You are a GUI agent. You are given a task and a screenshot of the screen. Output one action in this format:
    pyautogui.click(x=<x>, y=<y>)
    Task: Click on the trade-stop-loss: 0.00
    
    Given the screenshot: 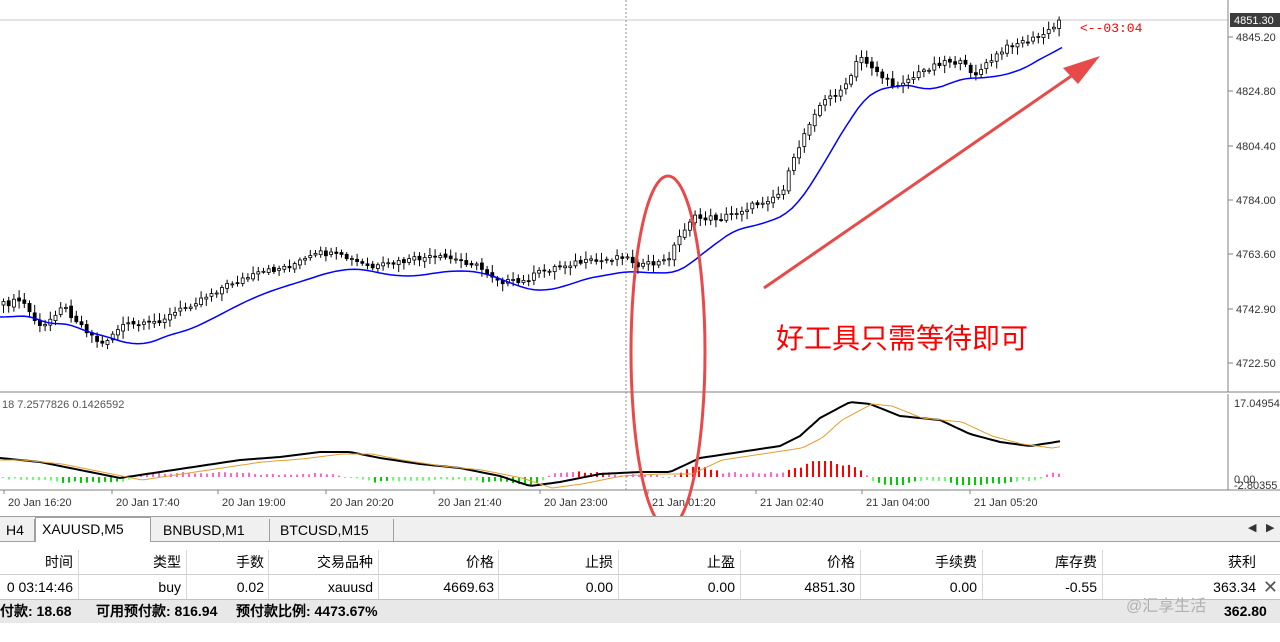 What is the action you would take?
    pyautogui.click(x=599, y=587)
    